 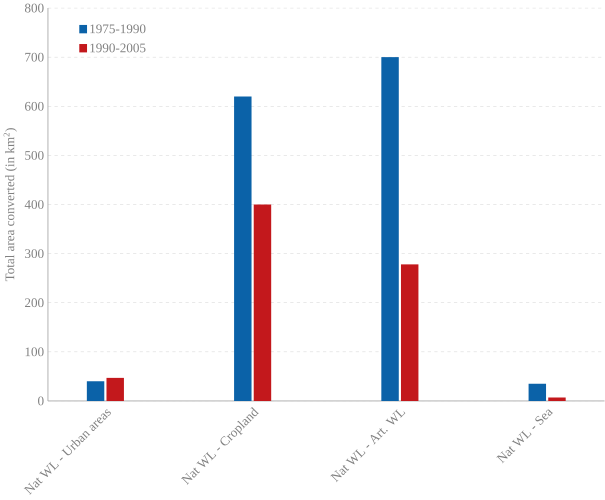 I want to click on y-tick-label: 0, so click(x=41, y=401).